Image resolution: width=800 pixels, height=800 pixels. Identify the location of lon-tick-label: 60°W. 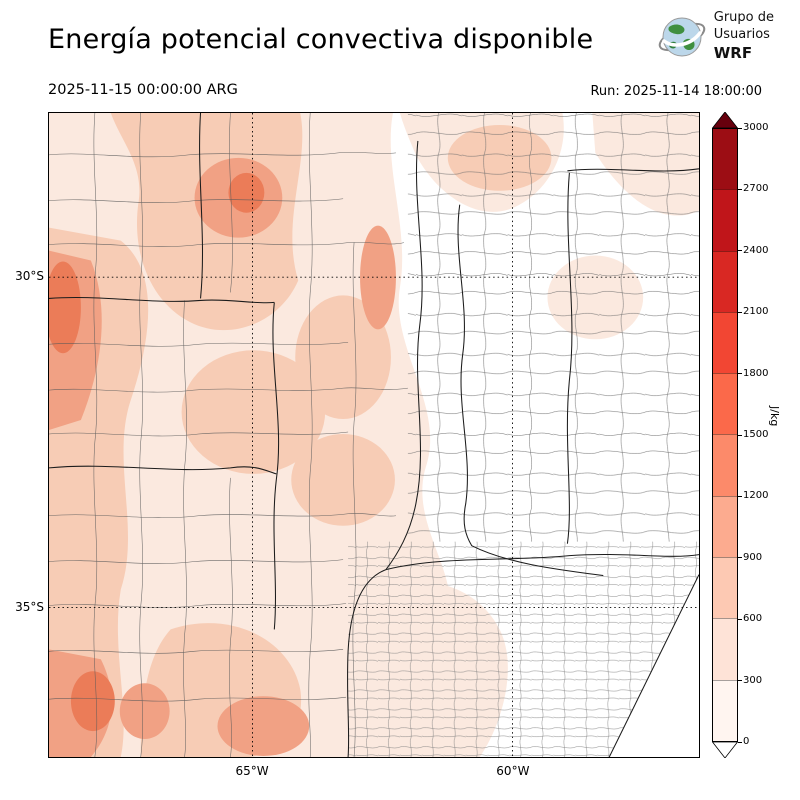
(513, 771).